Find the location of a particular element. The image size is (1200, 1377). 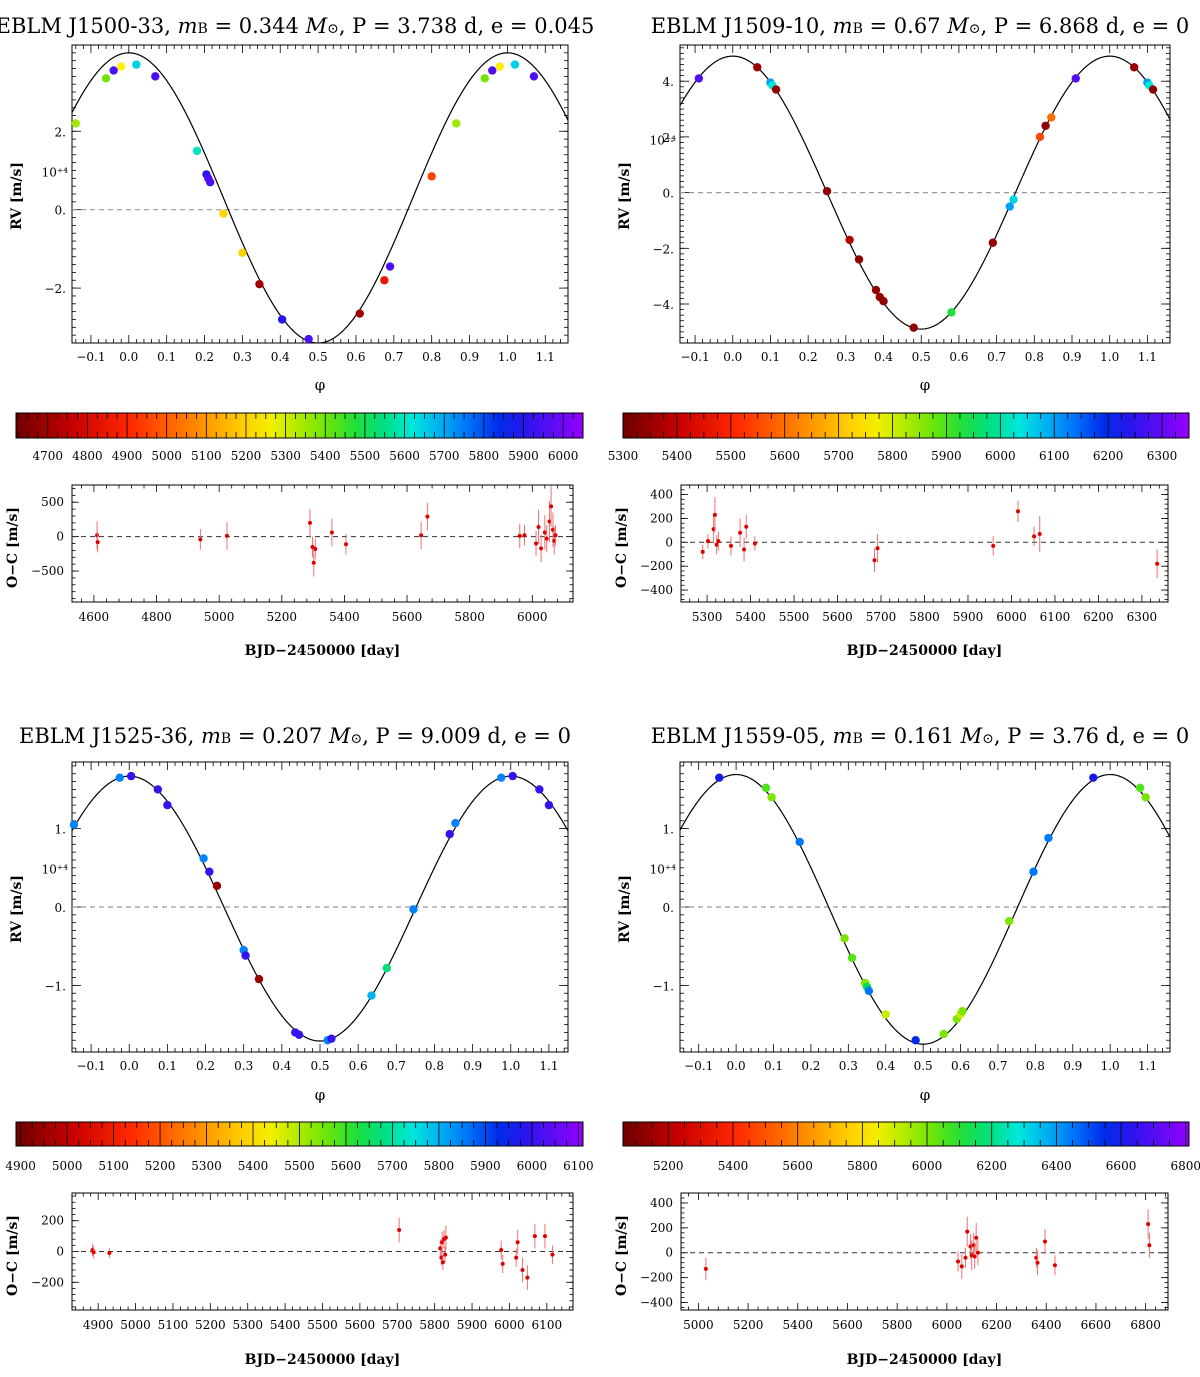

oc-xtick-label: 6300 is located at coordinates (1142, 617).